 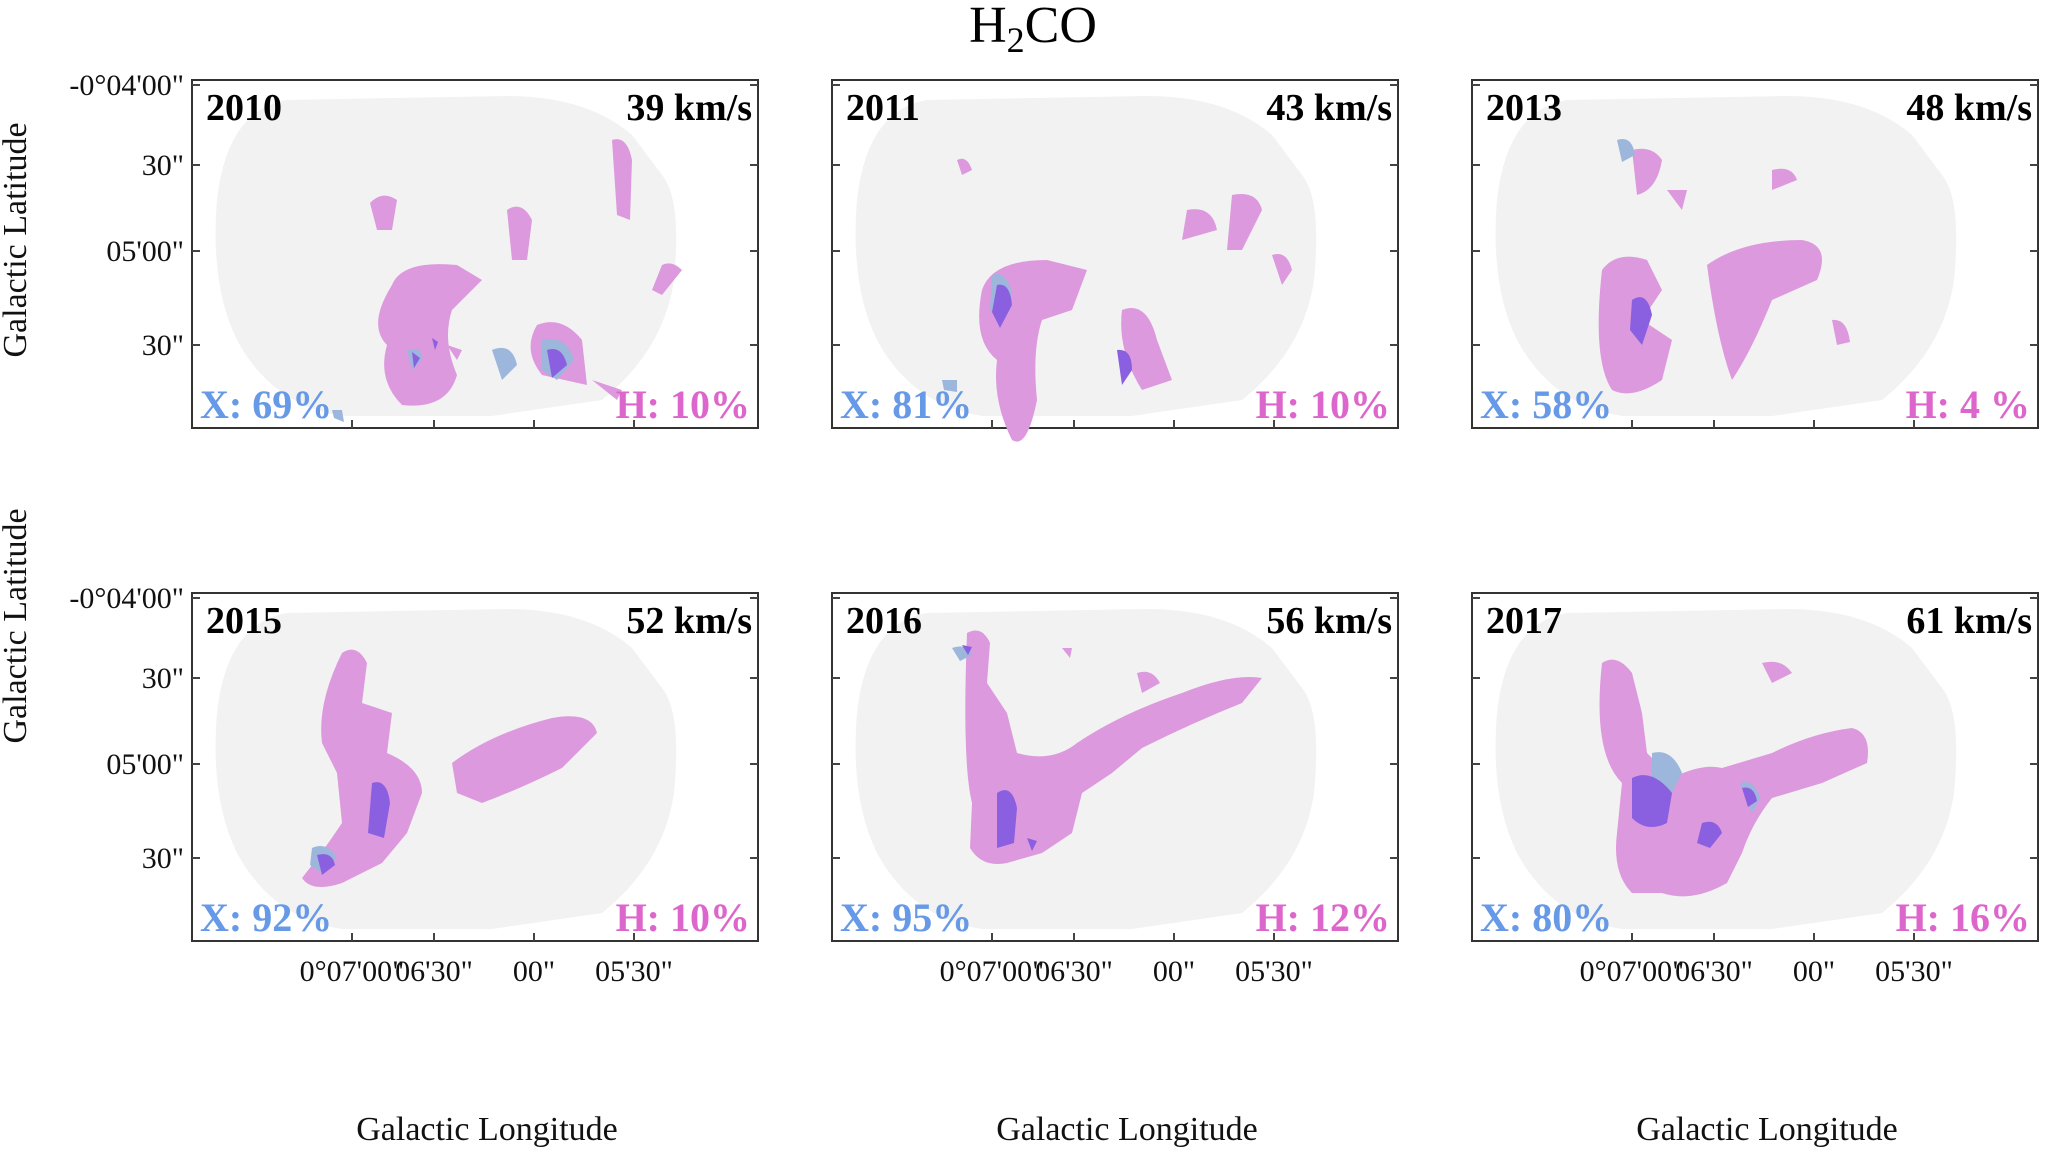 What do you see at coordinates (883, 108) in the screenshot?
I see `panel-year: 2011` at bounding box center [883, 108].